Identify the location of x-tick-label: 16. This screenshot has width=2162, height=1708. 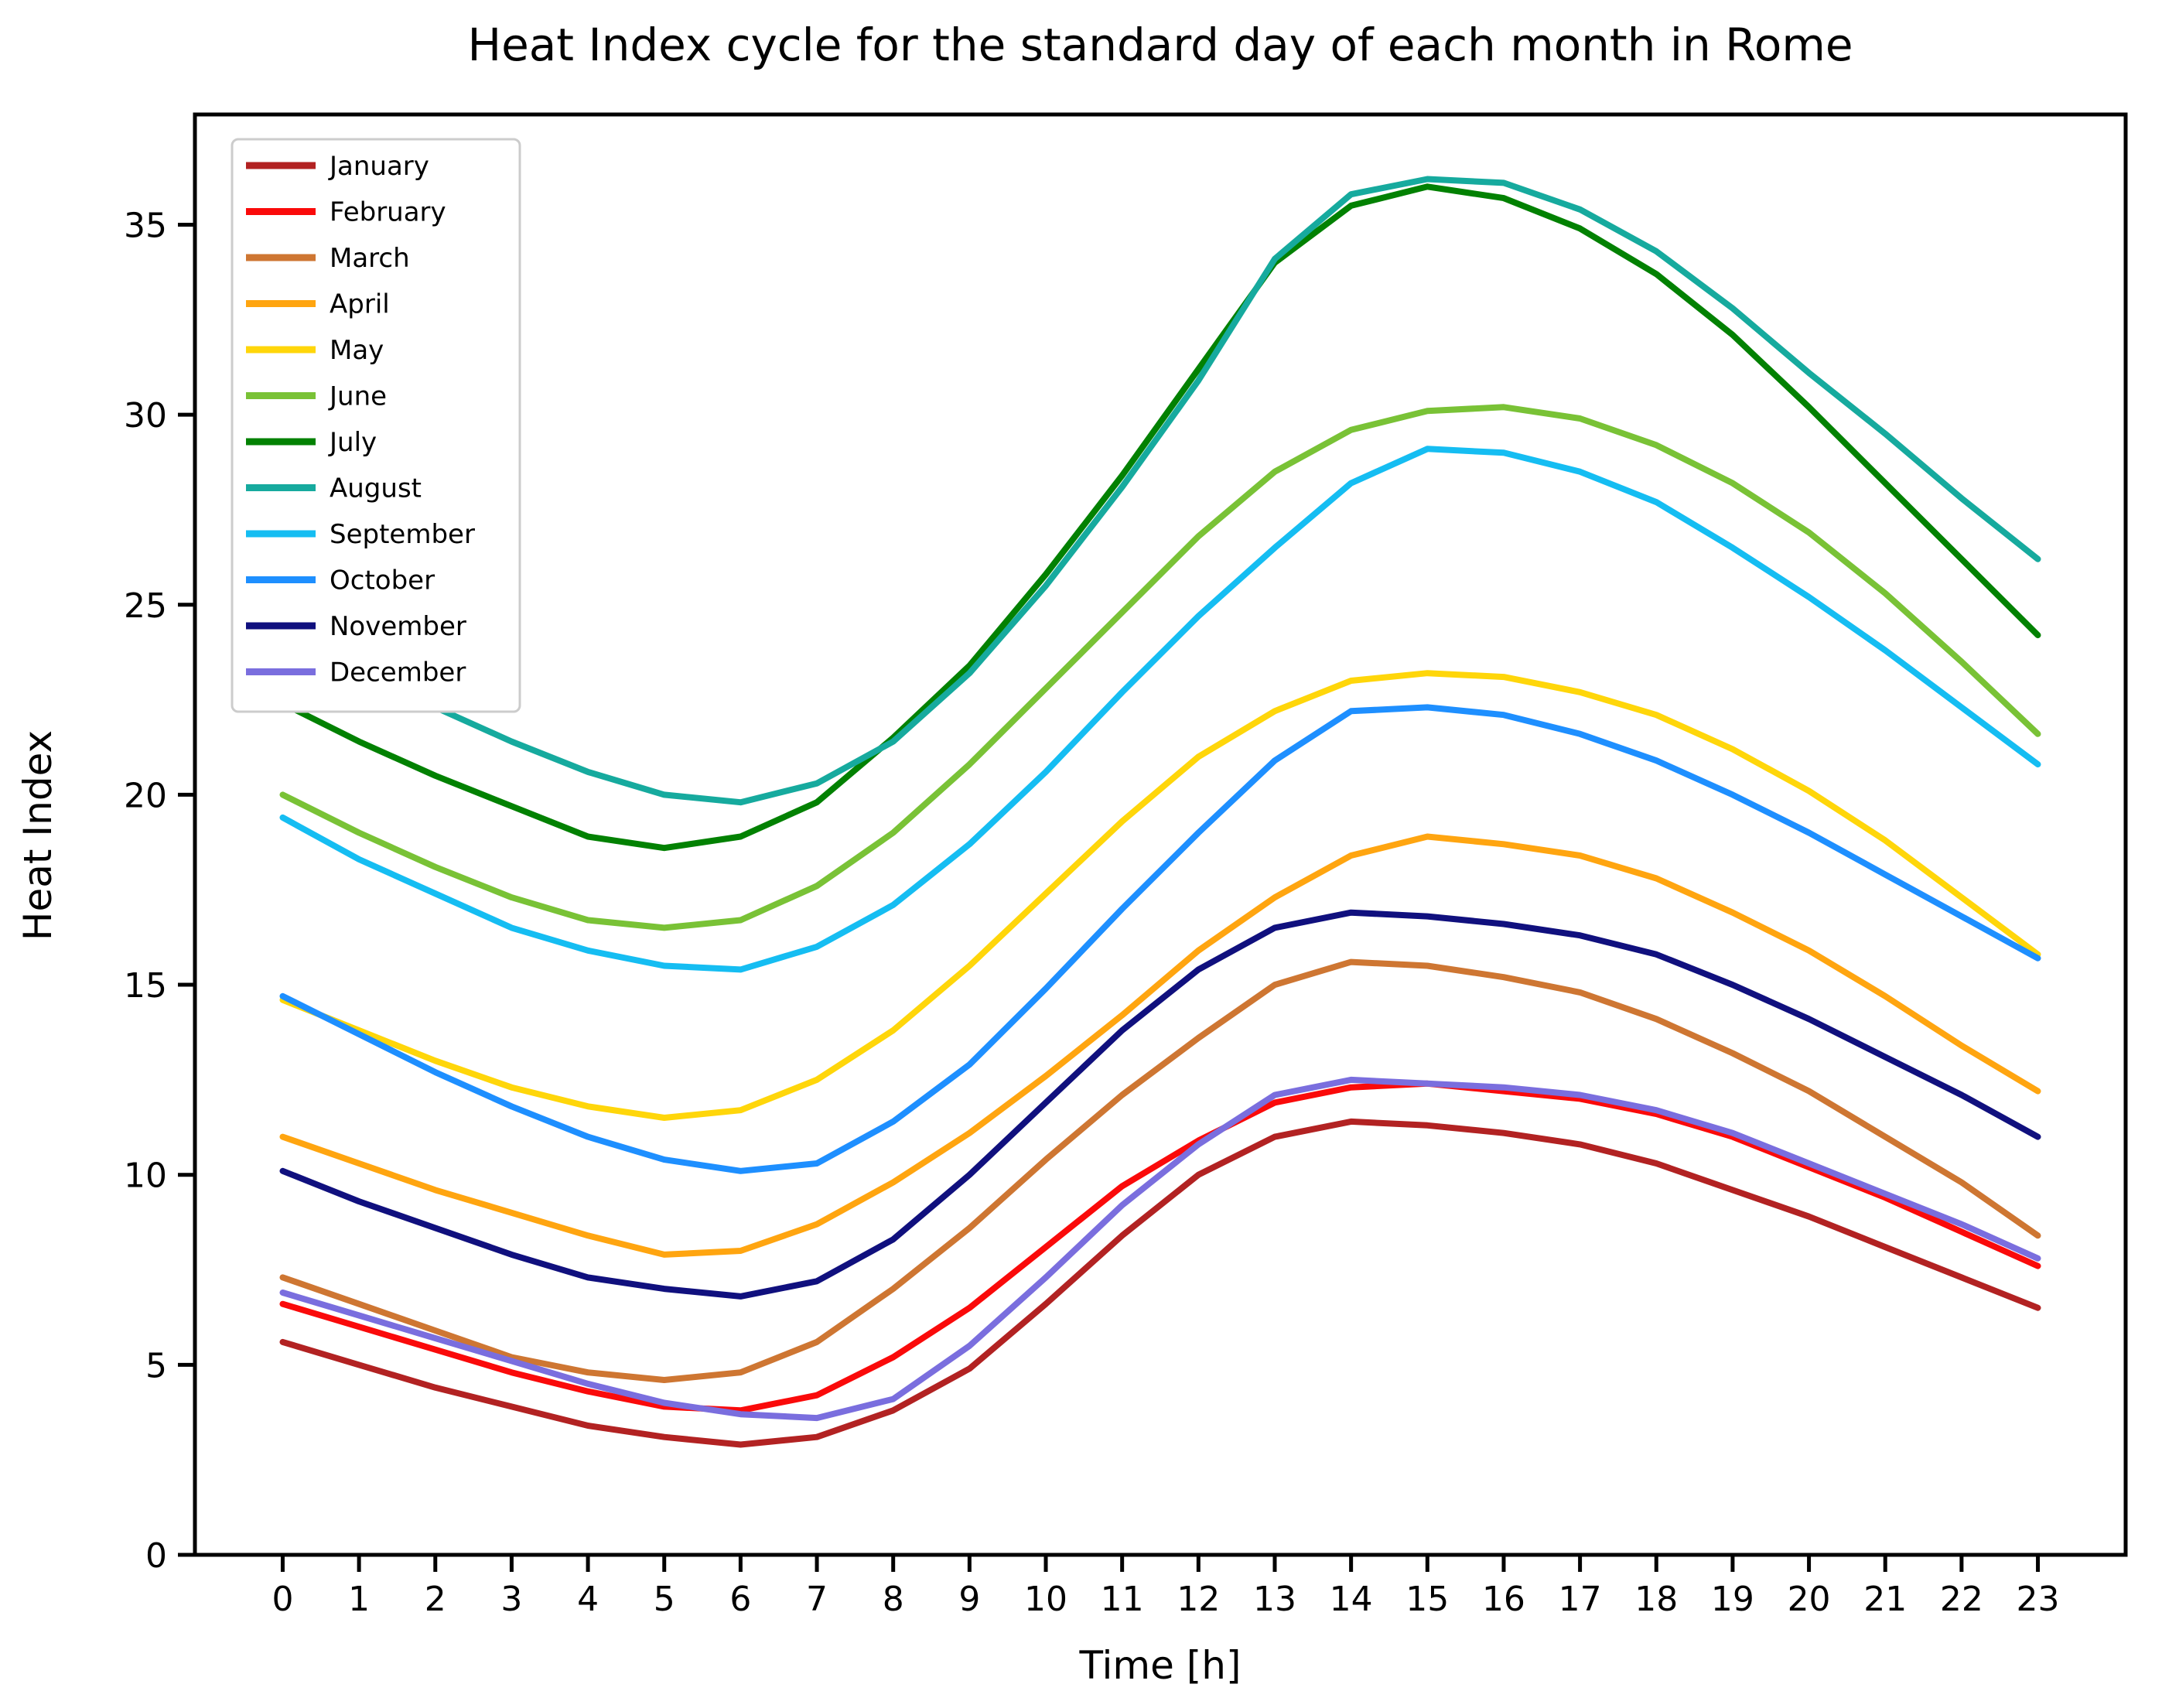
(1503, 1600).